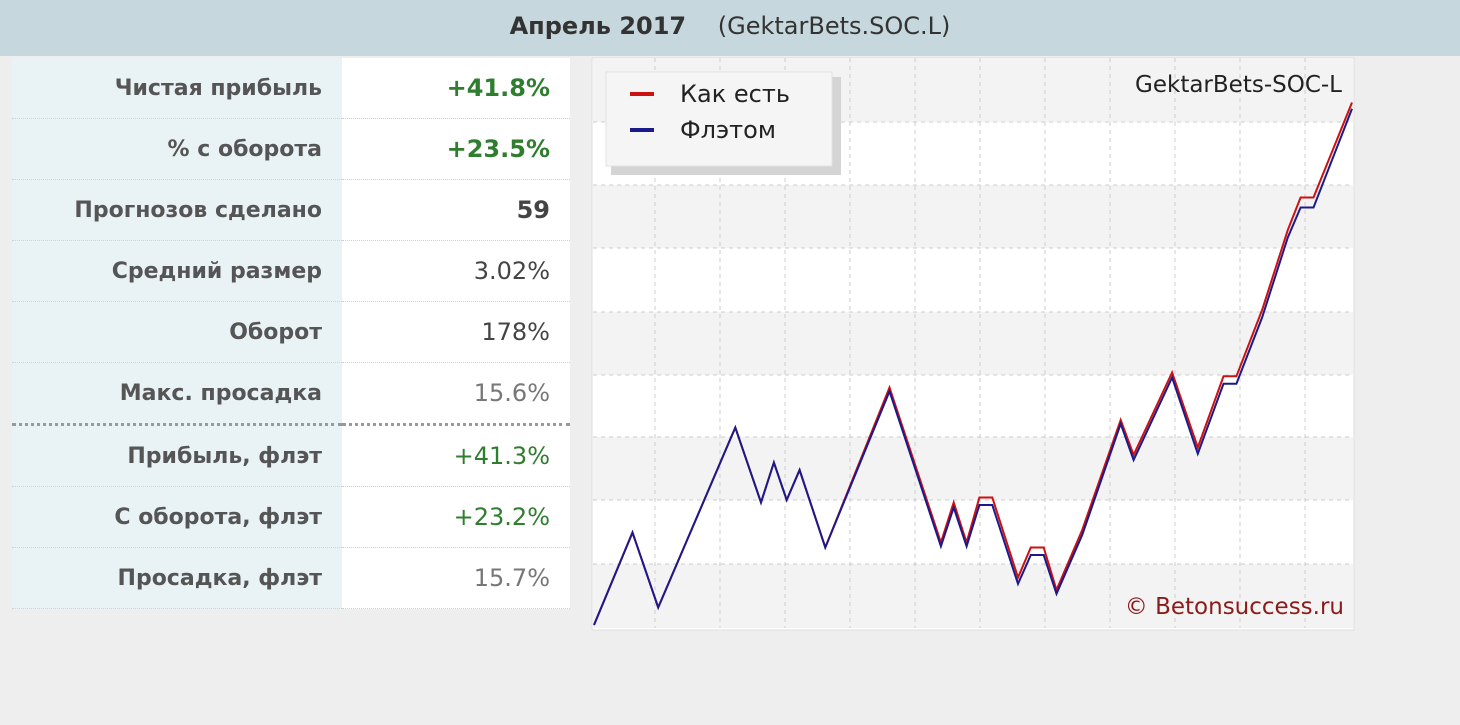 Image resolution: width=1460 pixels, height=725 pixels. I want to click on row: Макс. просадка 15.6%, so click(291, 394).